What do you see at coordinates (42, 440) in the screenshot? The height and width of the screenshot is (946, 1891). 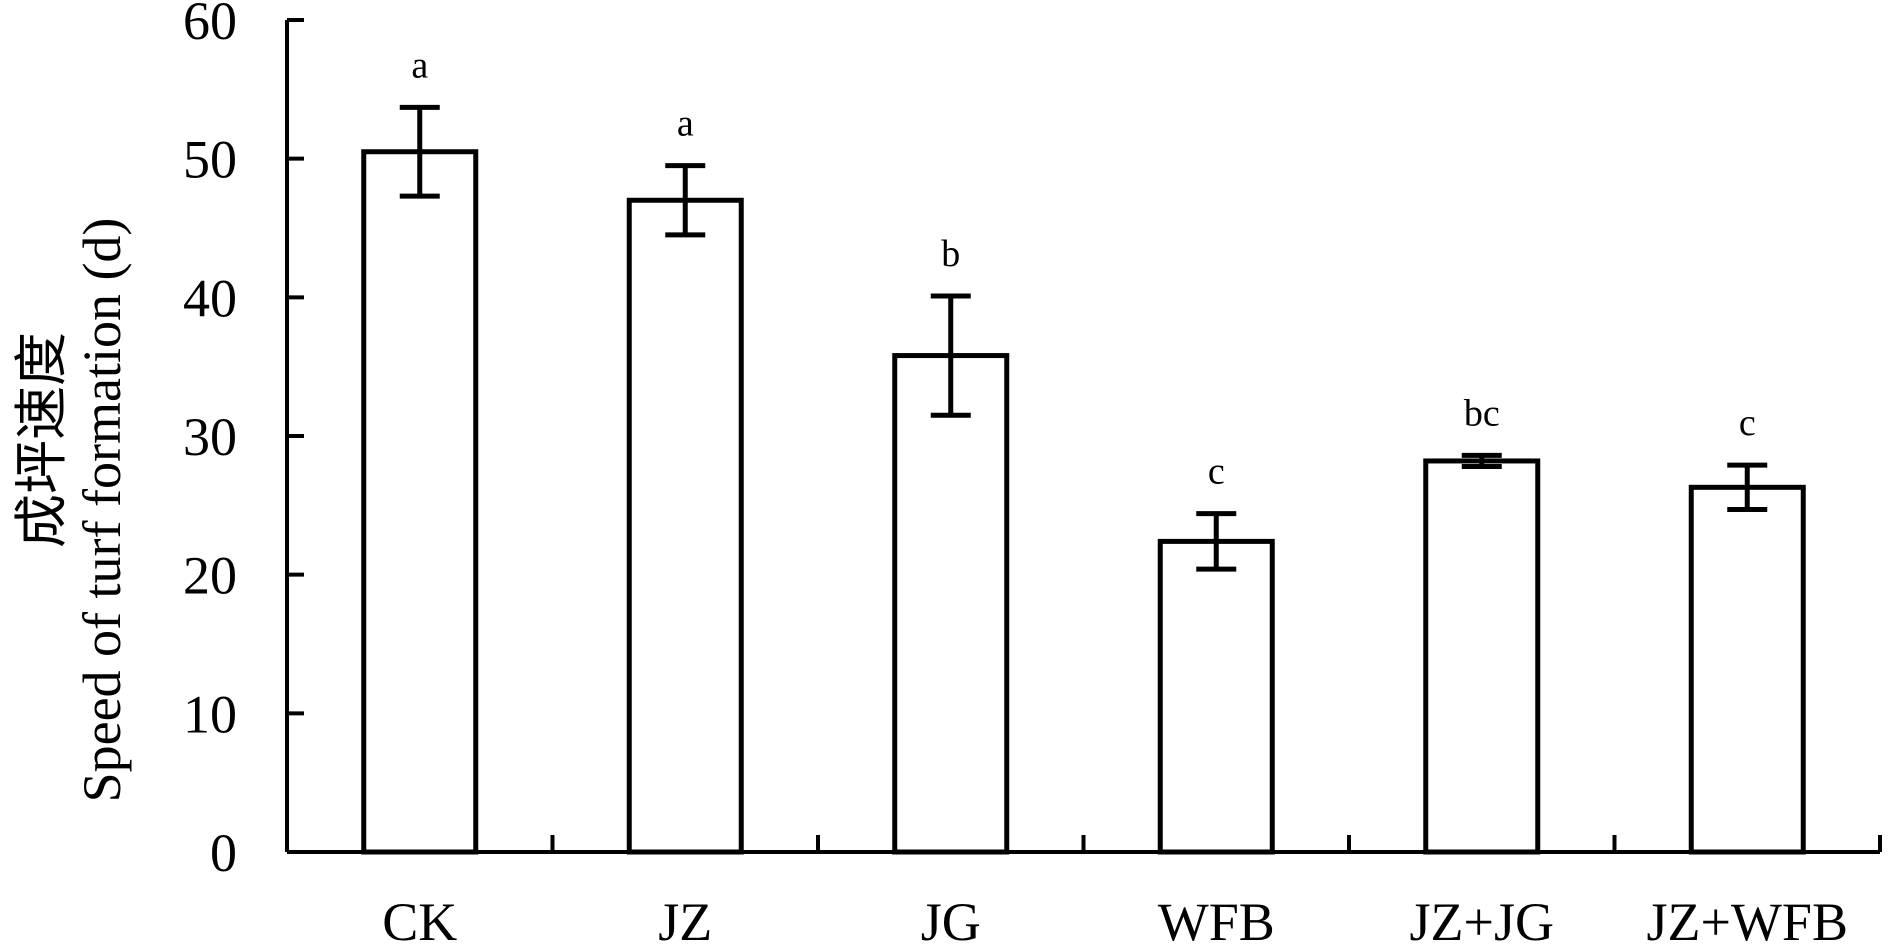 I see `y-axis-label-cn: 成坪速度` at bounding box center [42, 440].